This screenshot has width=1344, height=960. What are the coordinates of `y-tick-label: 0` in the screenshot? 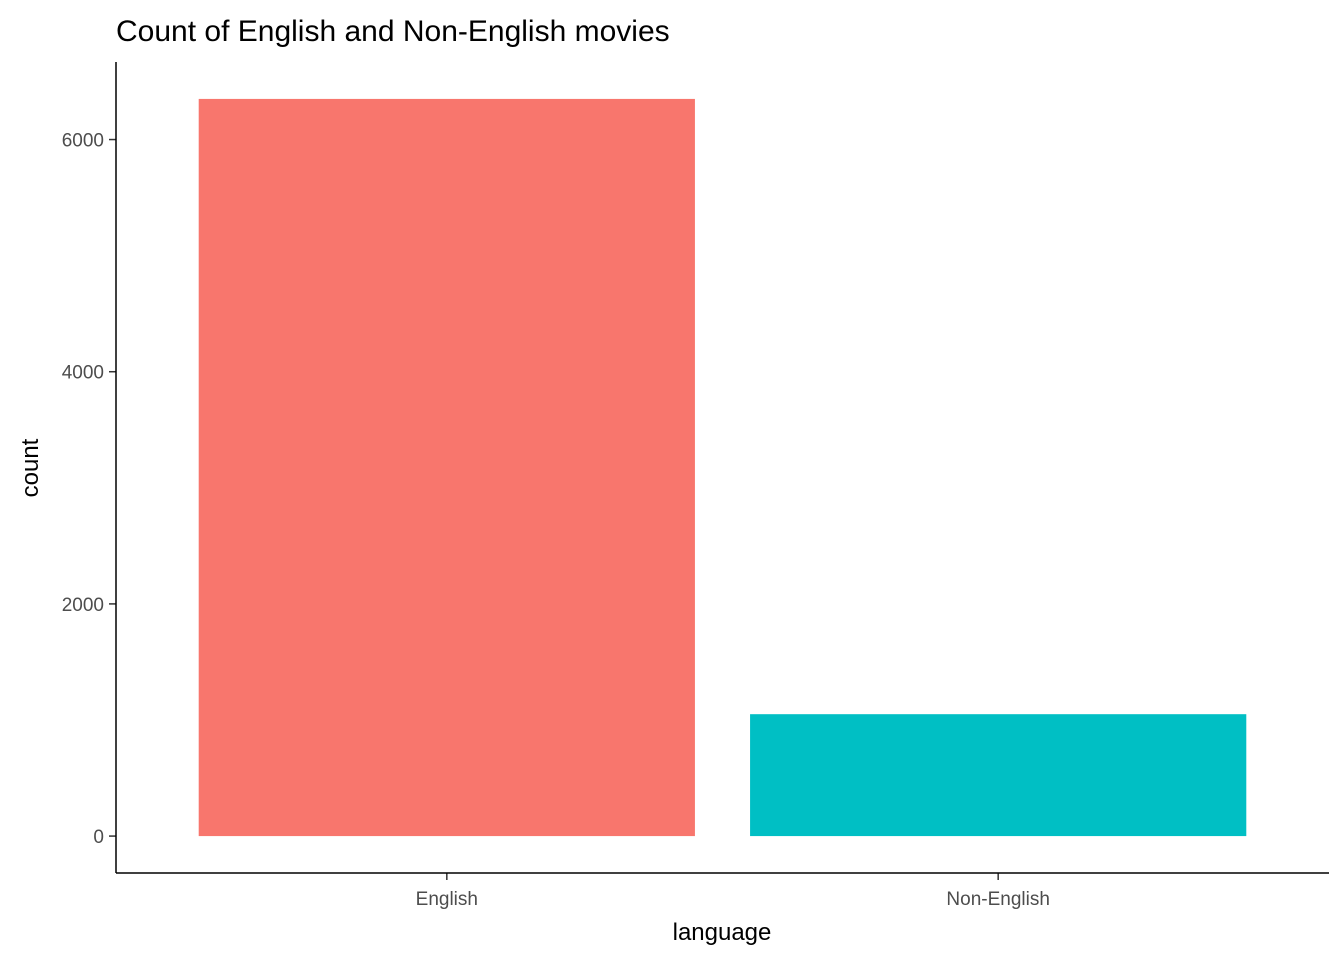 It's located at (98, 837).